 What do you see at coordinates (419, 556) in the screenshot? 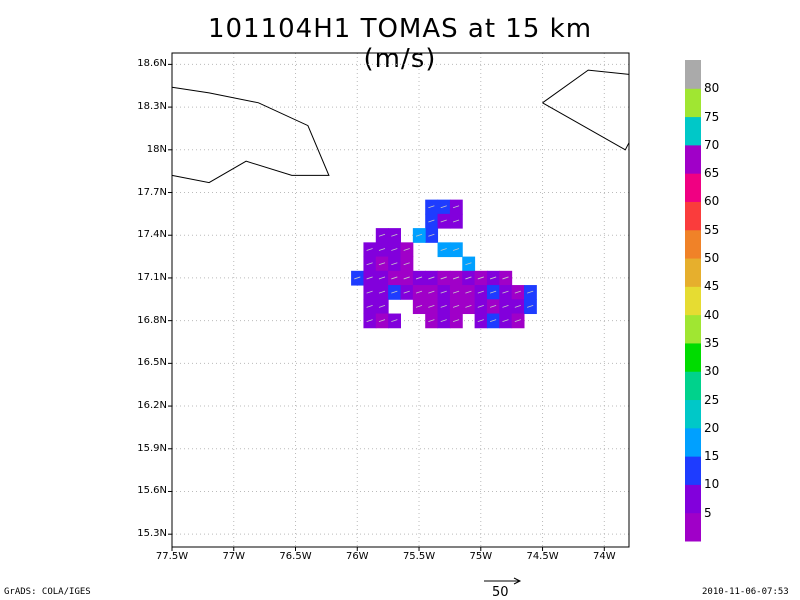
I see `lon-label: 75.5W` at bounding box center [419, 556].